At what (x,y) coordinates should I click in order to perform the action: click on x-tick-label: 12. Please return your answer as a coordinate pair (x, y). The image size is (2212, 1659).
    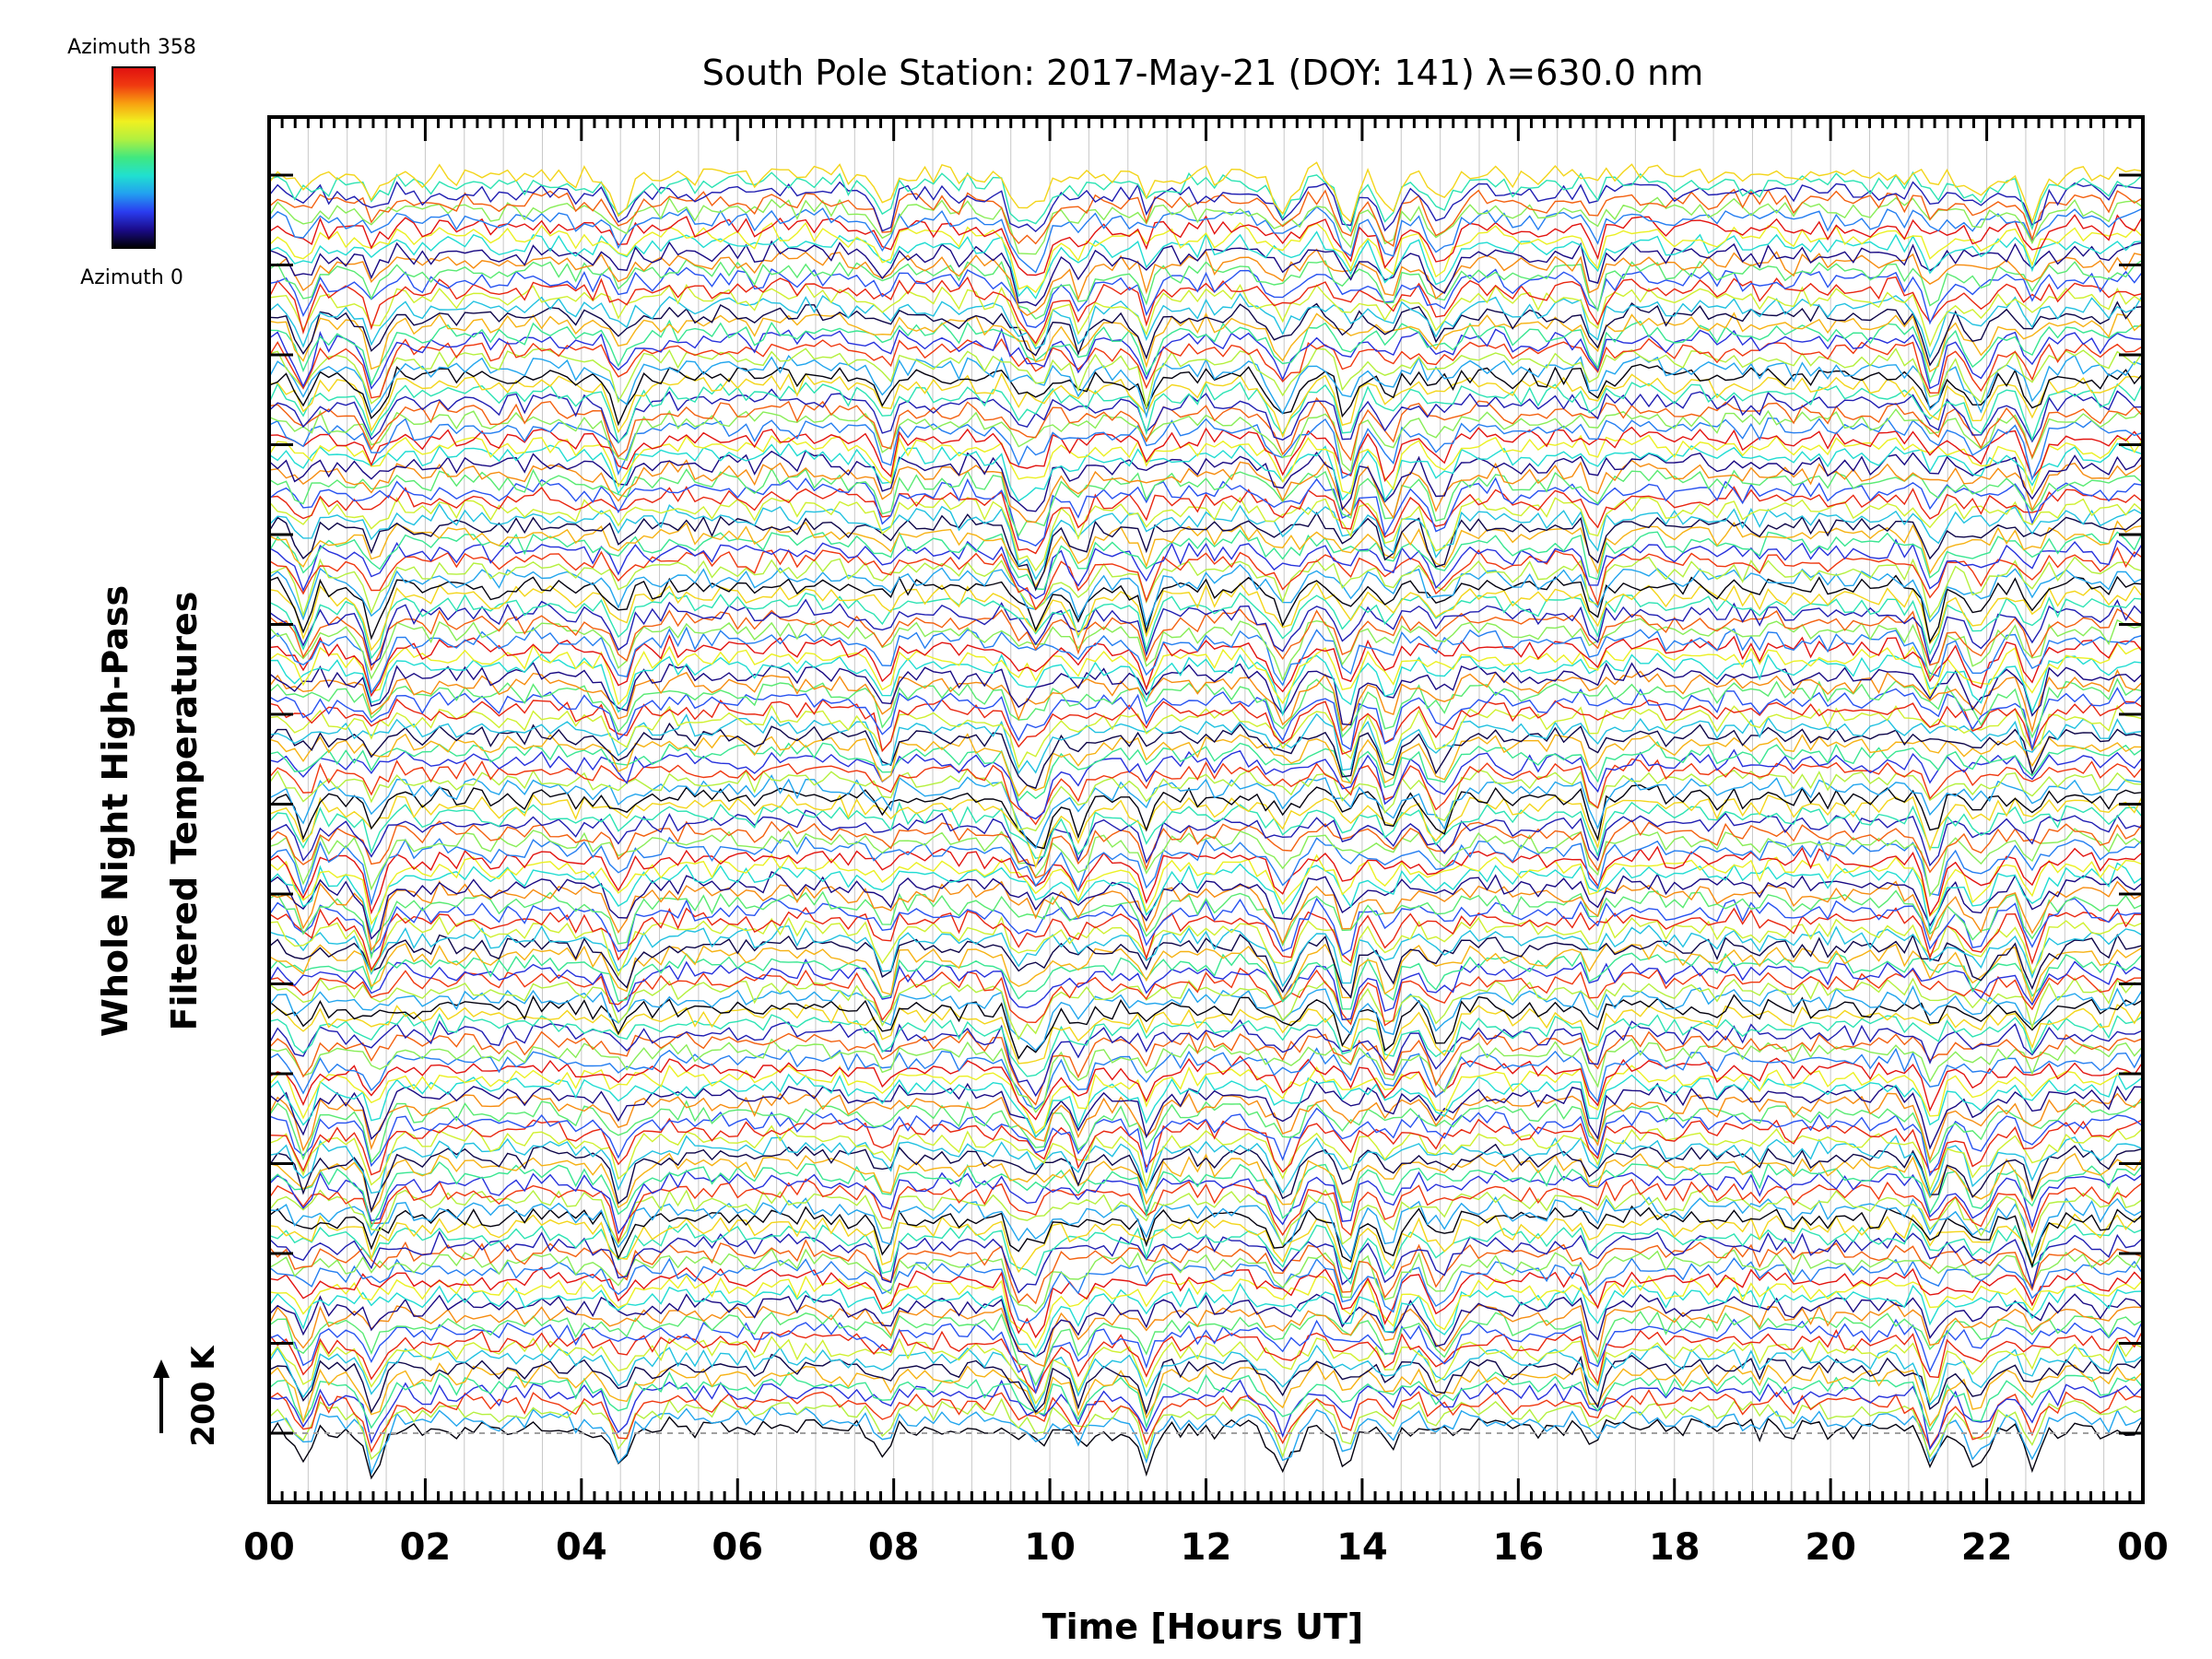
    Looking at the image, I should click on (1206, 1547).